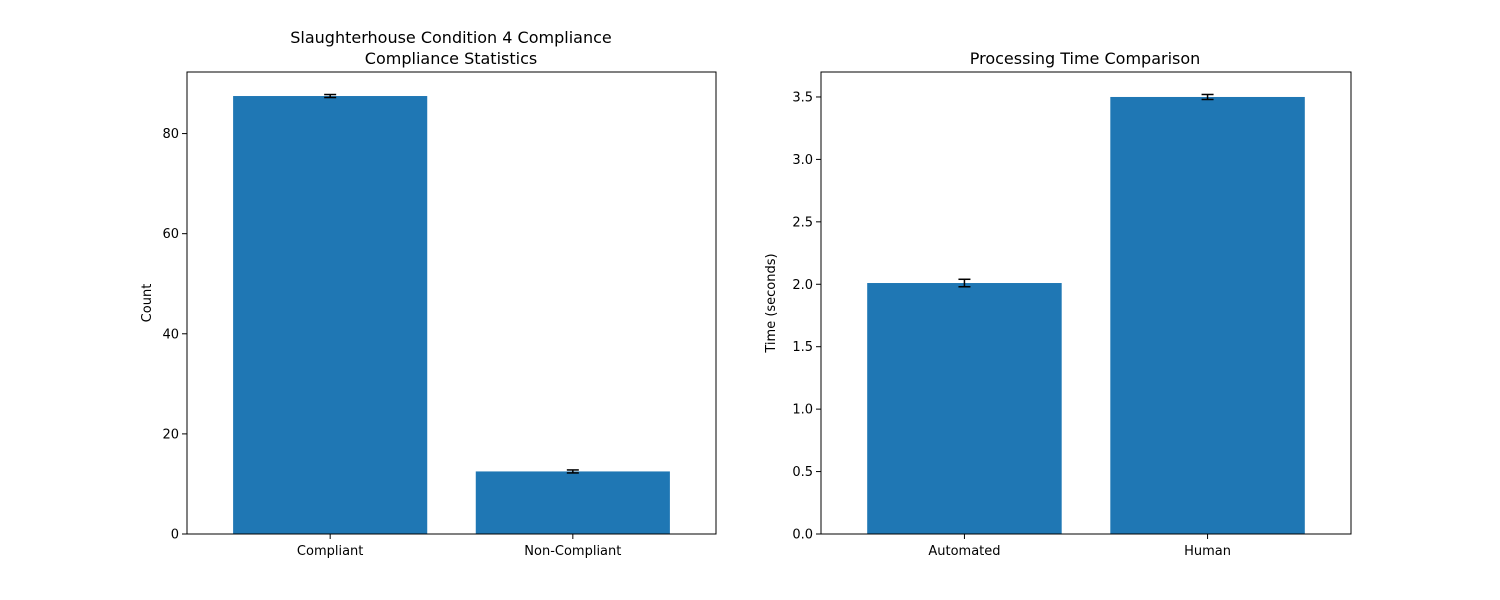  I want to click on bar-human, so click(1207, 315).